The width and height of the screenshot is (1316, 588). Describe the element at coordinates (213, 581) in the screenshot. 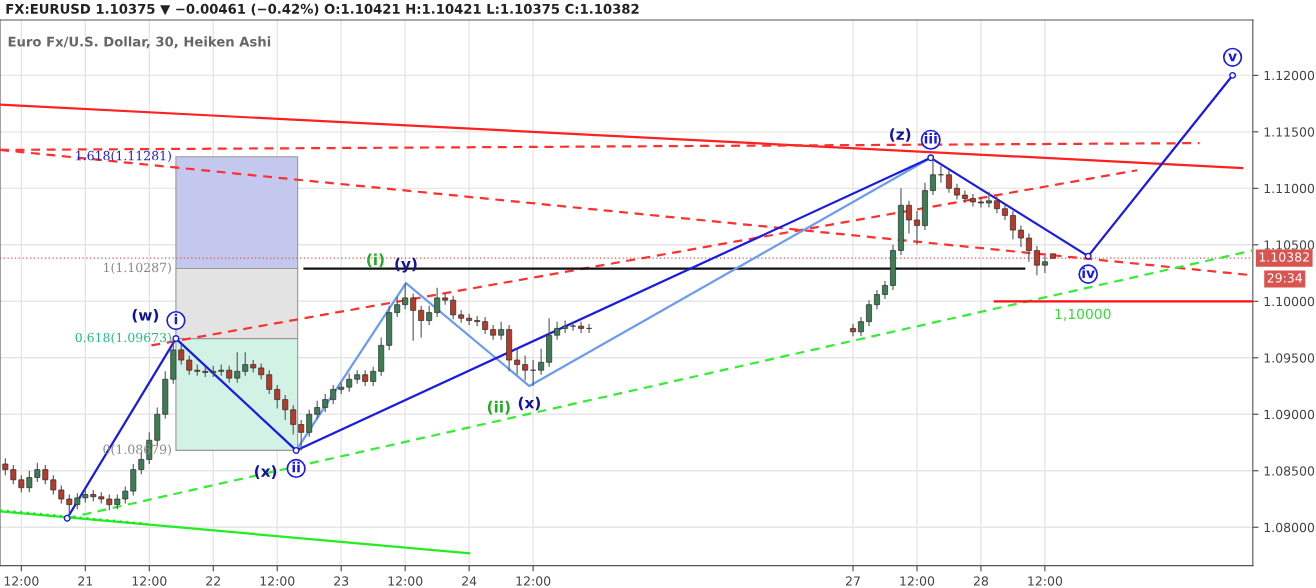

I see `x-tick-label: 22` at that location.